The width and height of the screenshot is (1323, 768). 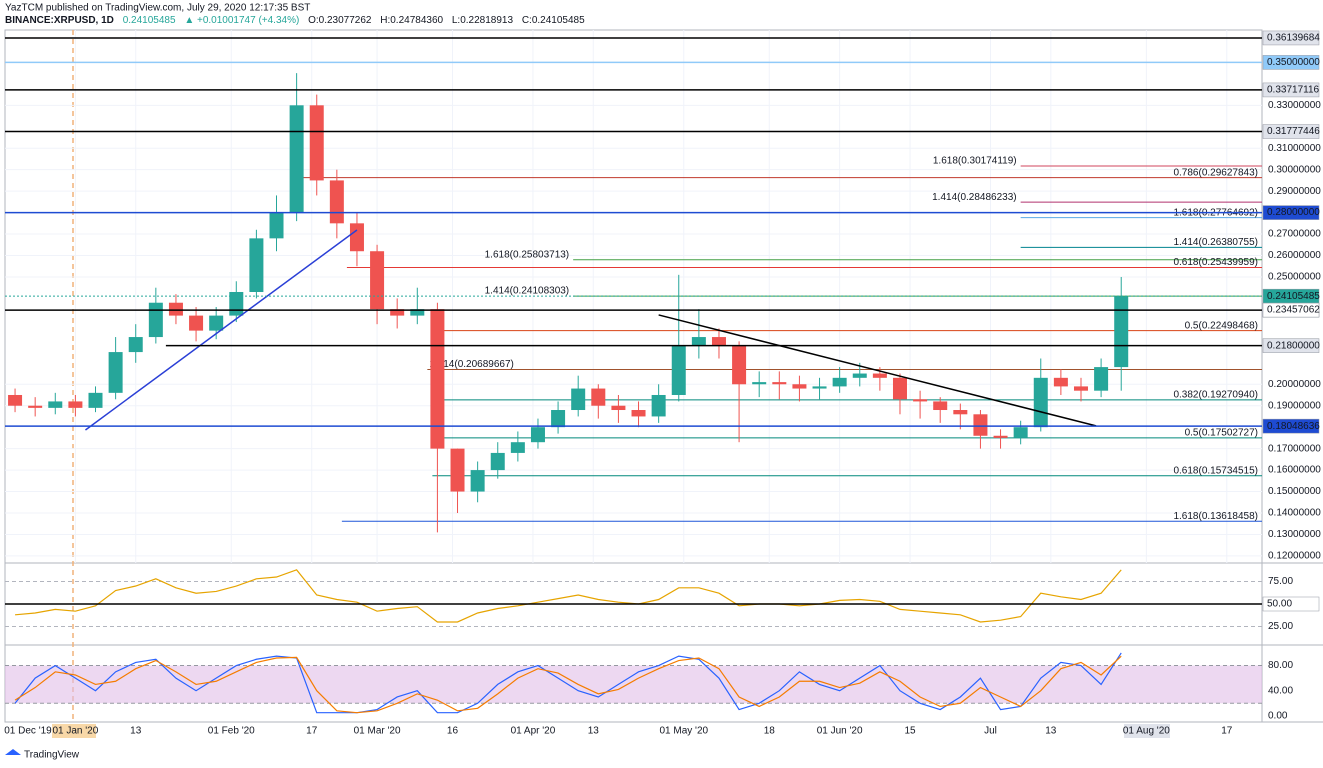 I want to click on x-tick-label: 01 Feb '20, so click(x=231, y=731).